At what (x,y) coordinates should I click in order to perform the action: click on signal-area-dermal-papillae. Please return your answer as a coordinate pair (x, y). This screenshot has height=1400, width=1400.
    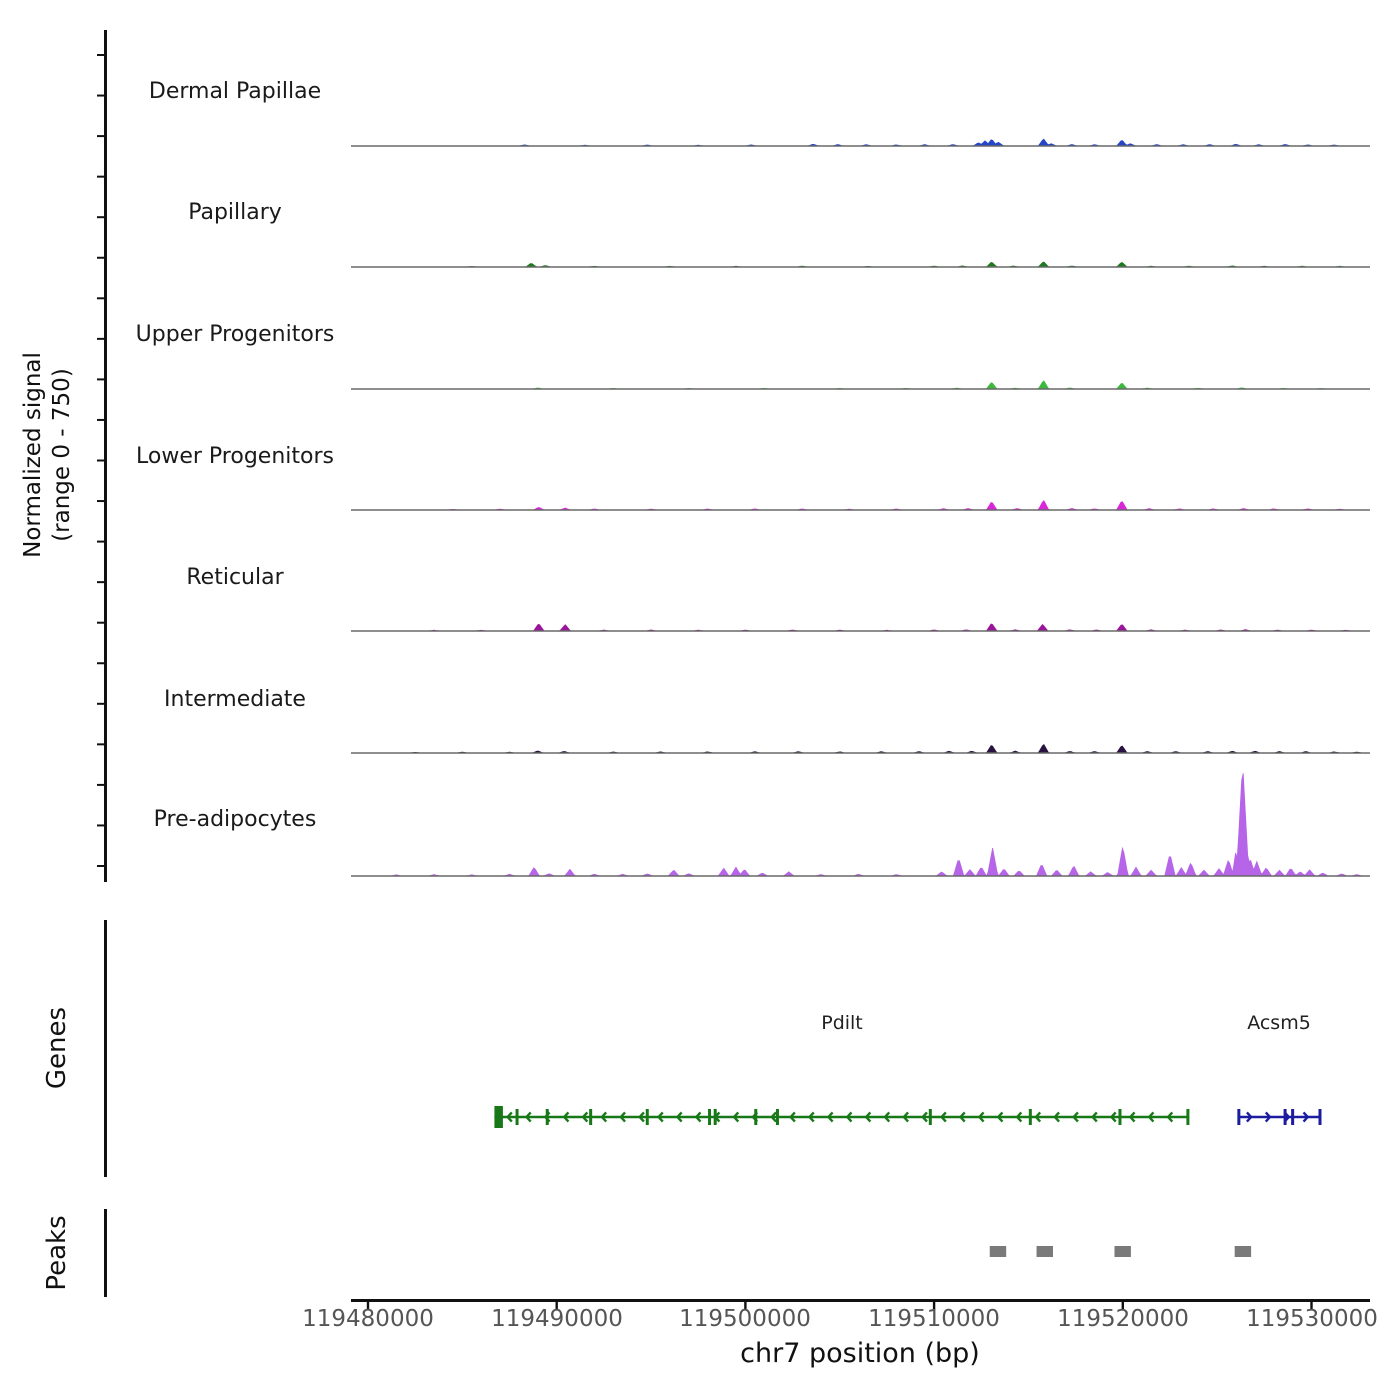
    Looking at the image, I should click on (860, 142).